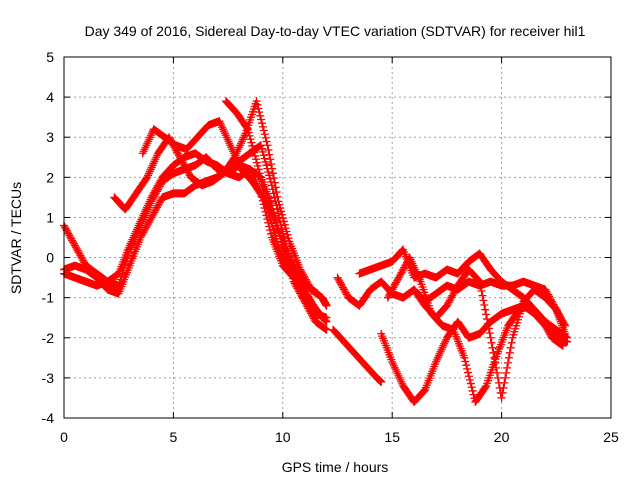 The image size is (640, 480). Describe the element at coordinates (50, 258) in the screenshot. I see `y-tick-label: 0` at that location.